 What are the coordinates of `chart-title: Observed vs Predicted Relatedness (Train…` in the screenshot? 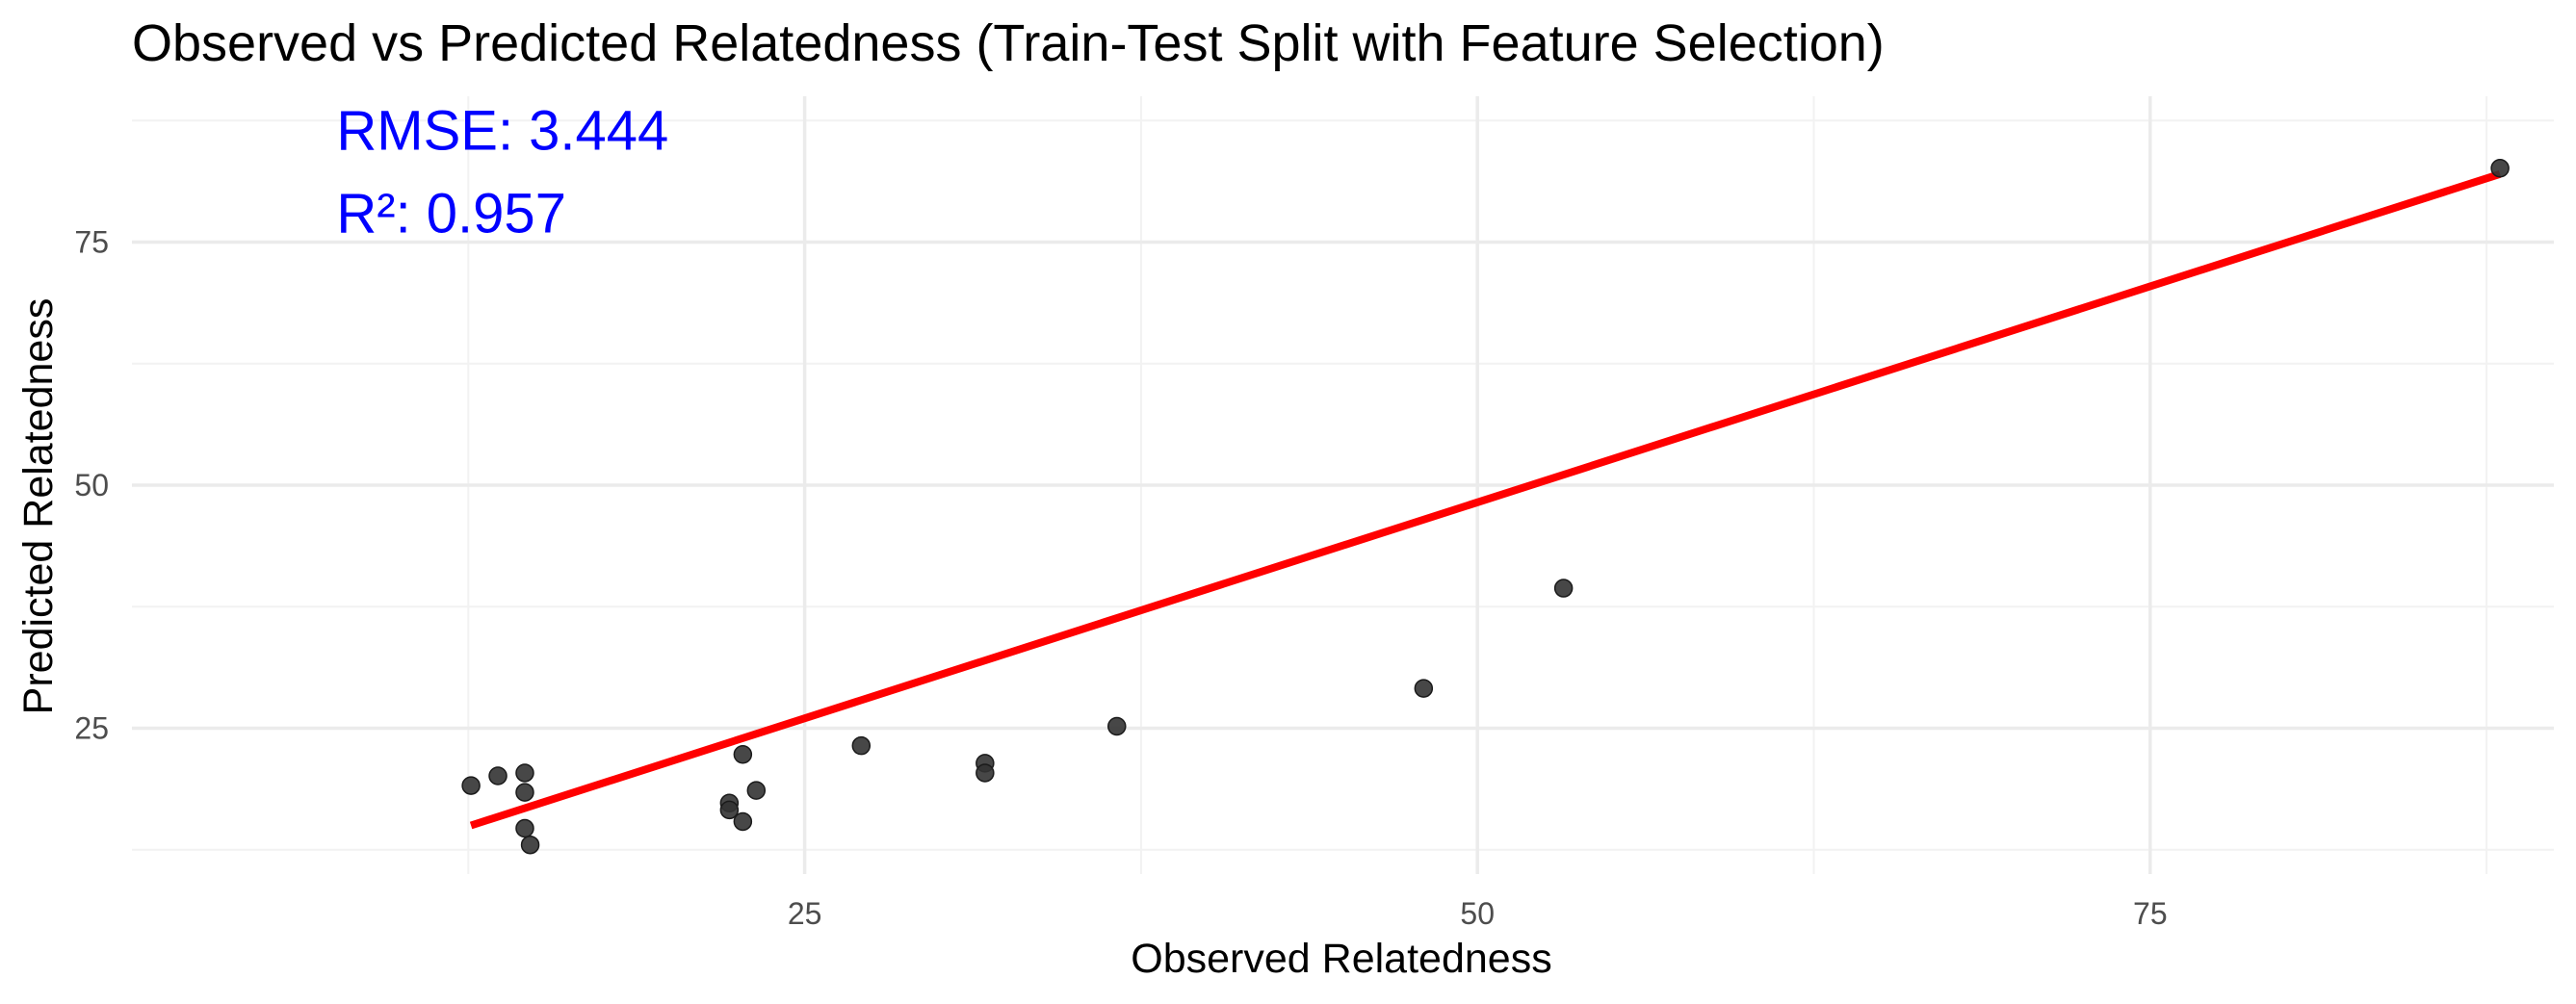 It's located at (1008, 43).